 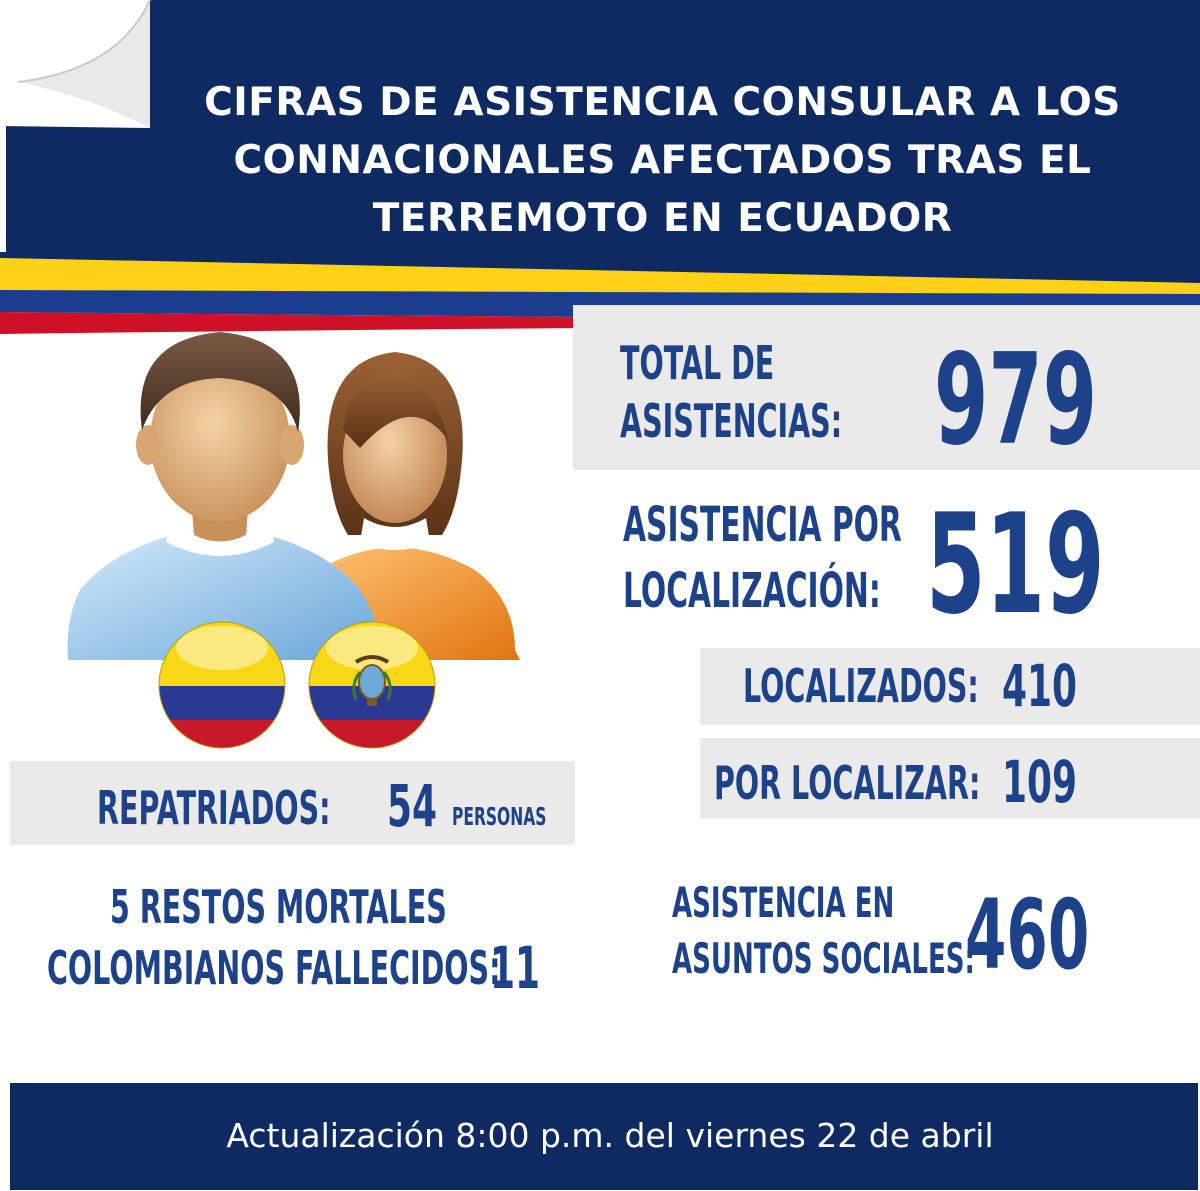 I want to click on localizados-label: LOCALIZADOS:, so click(x=861, y=686).